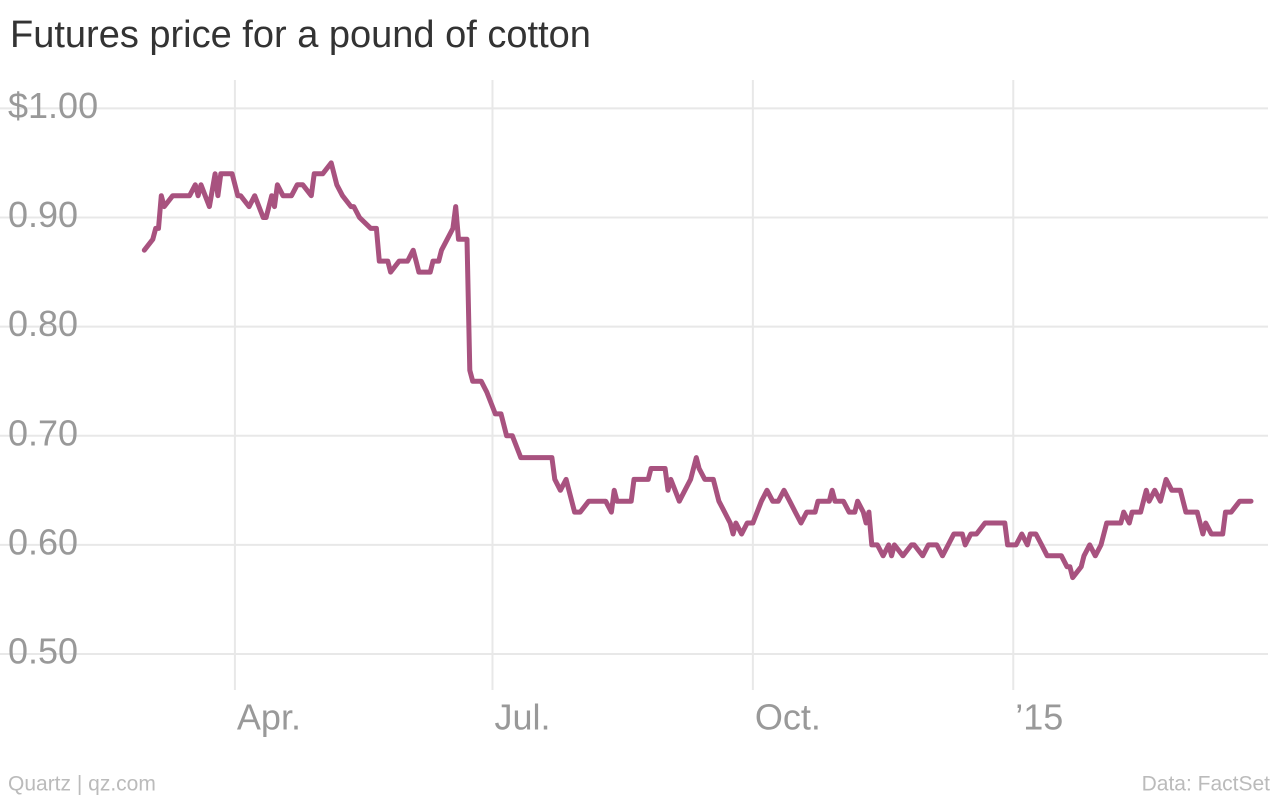 The image size is (1280, 800). What do you see at coordinates (53, 105) in the screenshot?
I see `y-tick-label: $1.00` at bounding box center [53, 105].